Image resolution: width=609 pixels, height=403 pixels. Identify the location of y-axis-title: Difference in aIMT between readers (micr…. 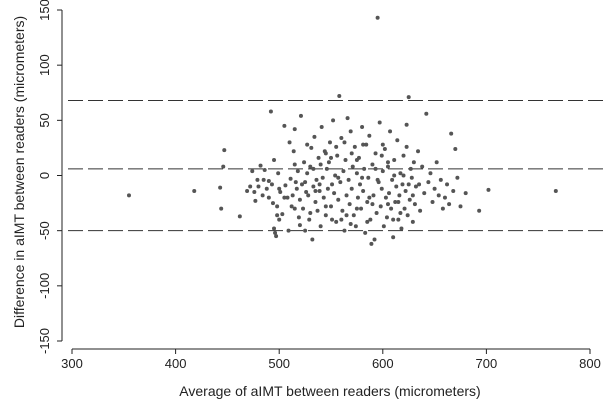
(19, 172).